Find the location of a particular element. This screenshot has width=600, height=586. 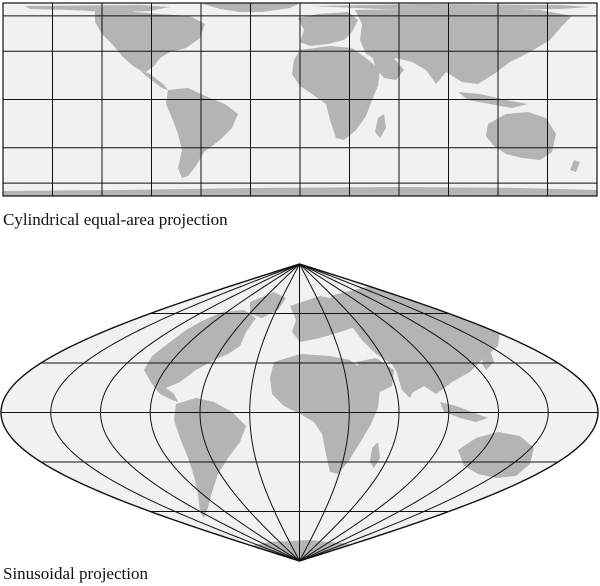

sin-greenland is located at coordinates (268, 305).